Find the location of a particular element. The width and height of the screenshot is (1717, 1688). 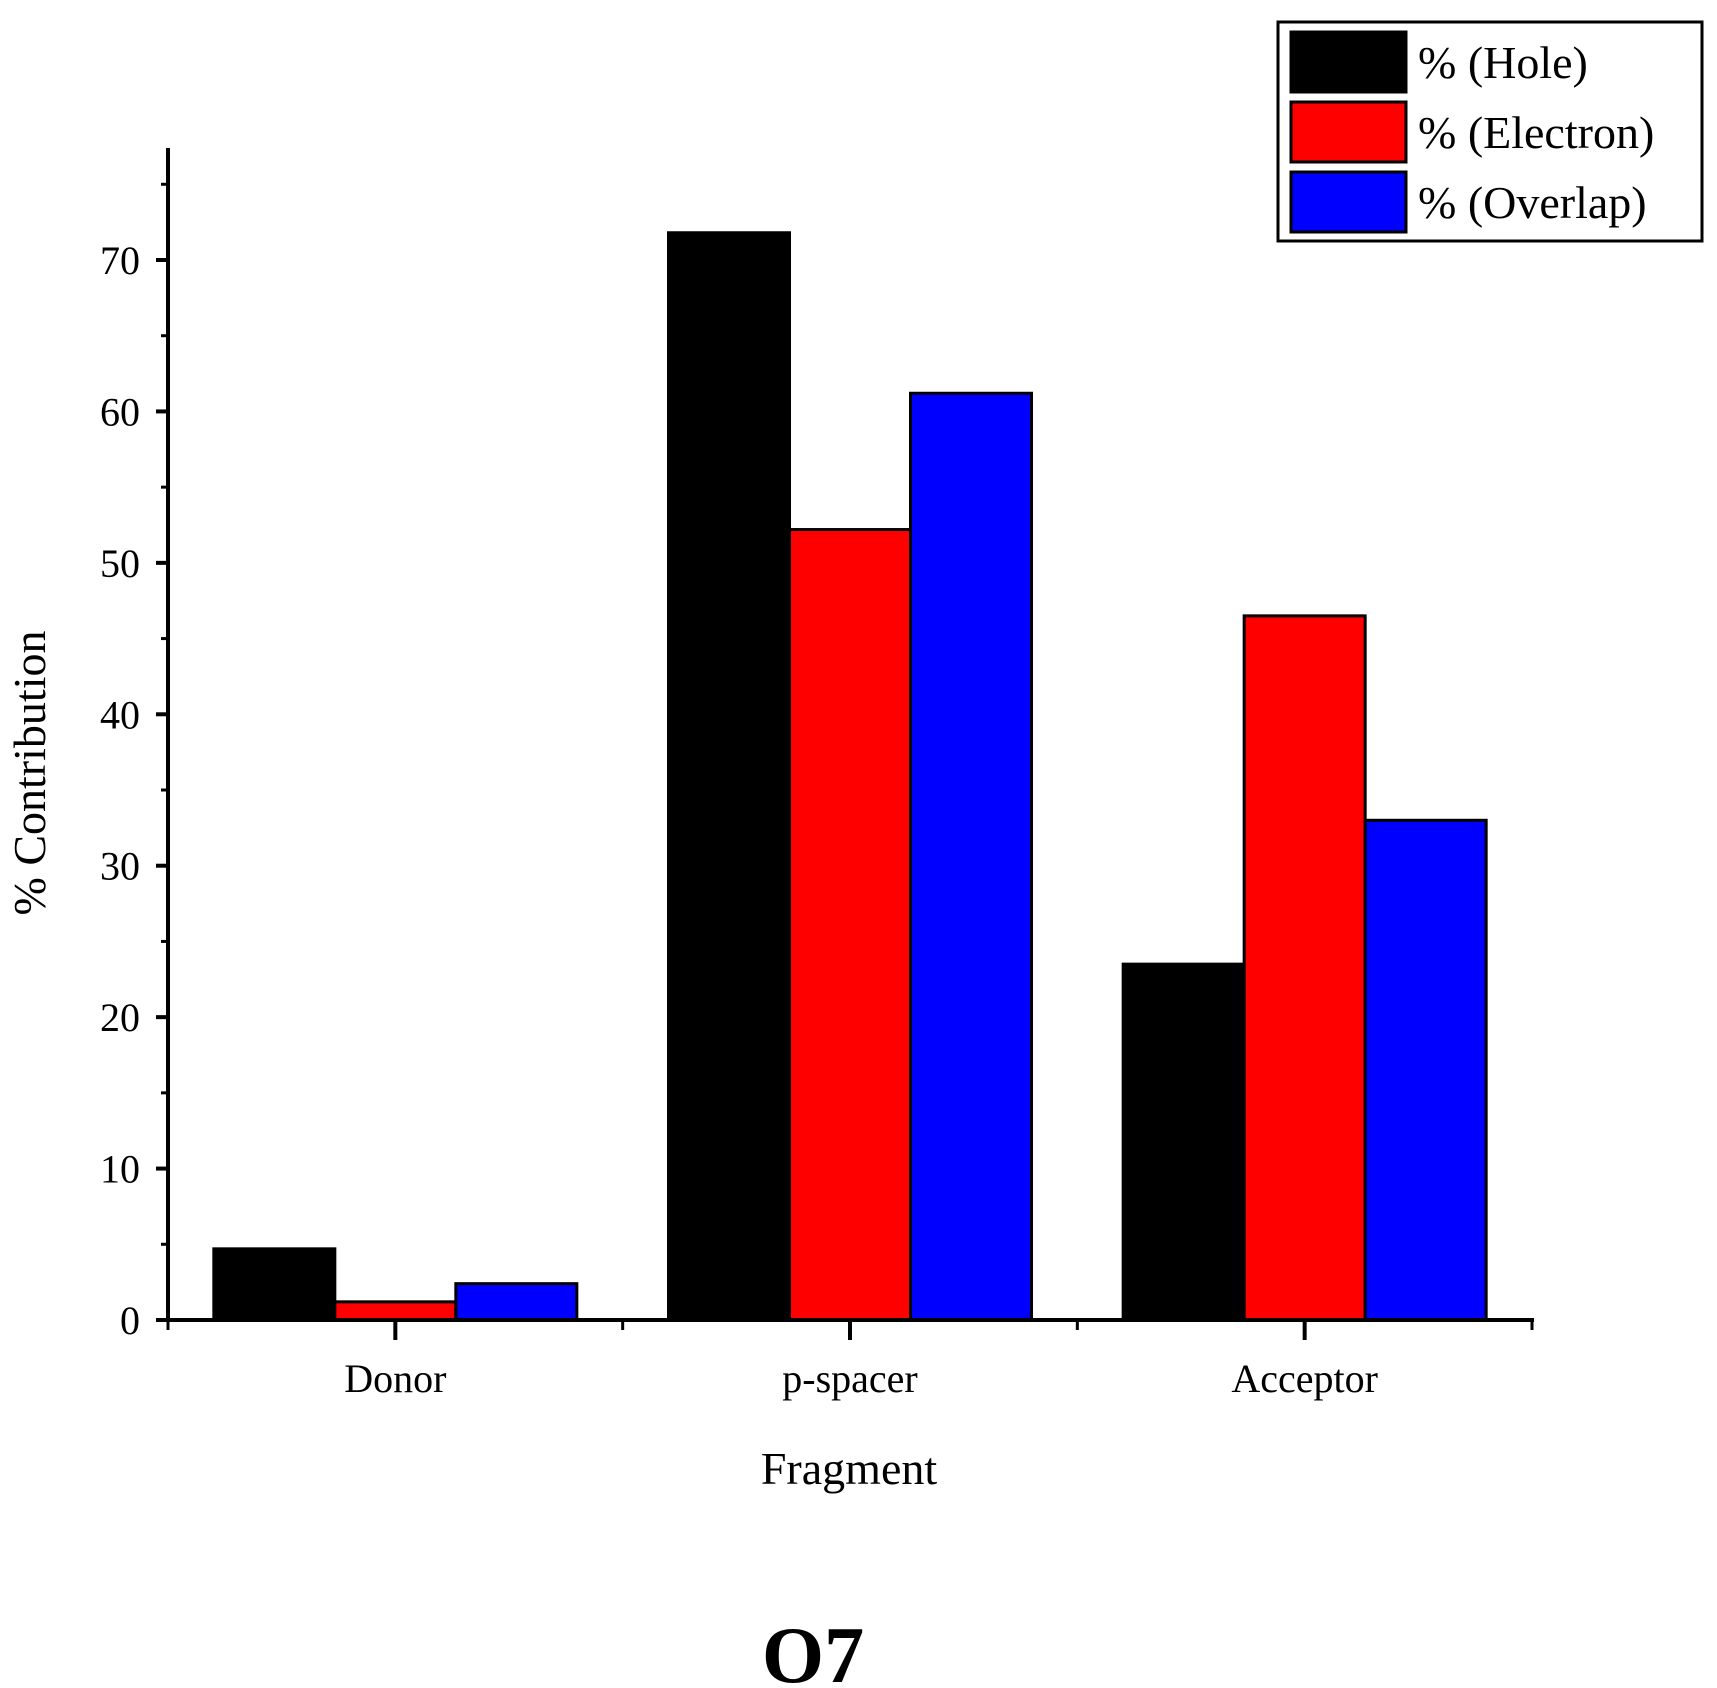

legend: % (Hole) % (Electron) % (Overlap) is located at coordinates (1490, 131).